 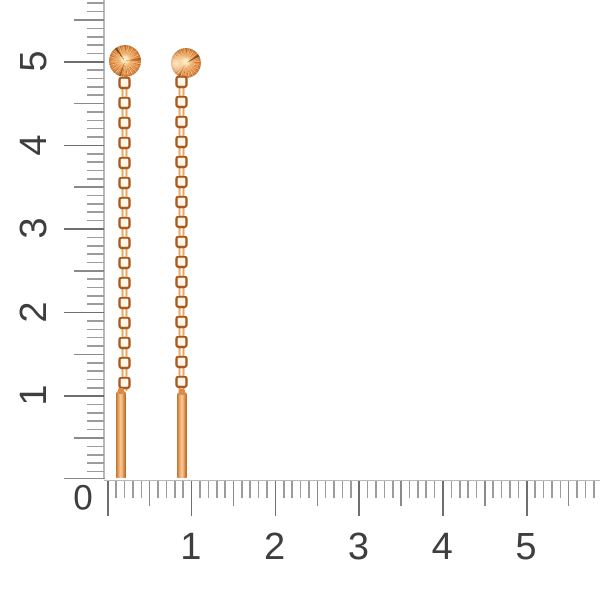 I want to click on left-earring-pin-bar, so click(x=121, y=433).